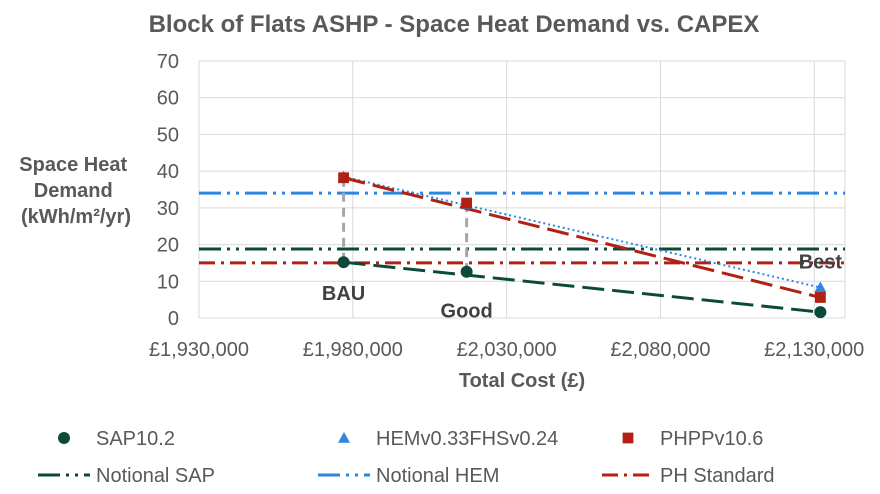 This screenshot has width=880, height=494. What do you see at coordinates (168, 190) in the screenshot?
I see `y-tick-labels: 0 10 20 30 40 50 60 70` at bounding box center [168, 190].